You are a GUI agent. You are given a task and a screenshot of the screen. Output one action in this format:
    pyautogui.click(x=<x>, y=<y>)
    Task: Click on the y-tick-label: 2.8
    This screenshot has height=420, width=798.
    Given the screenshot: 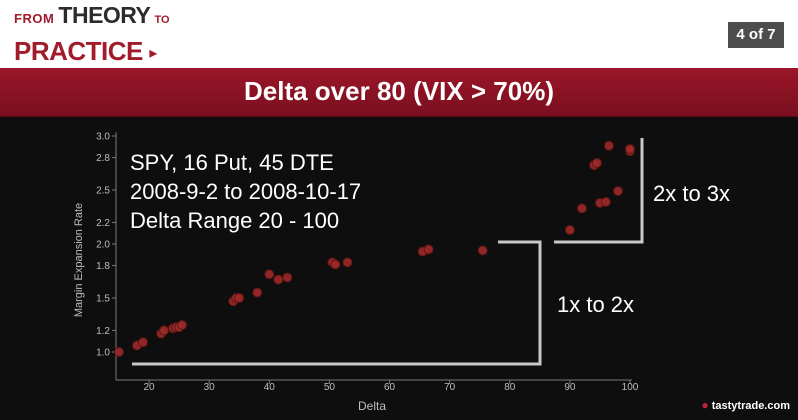 What is the action you would take?
    pyautogui.click(x=103, y=158)
    